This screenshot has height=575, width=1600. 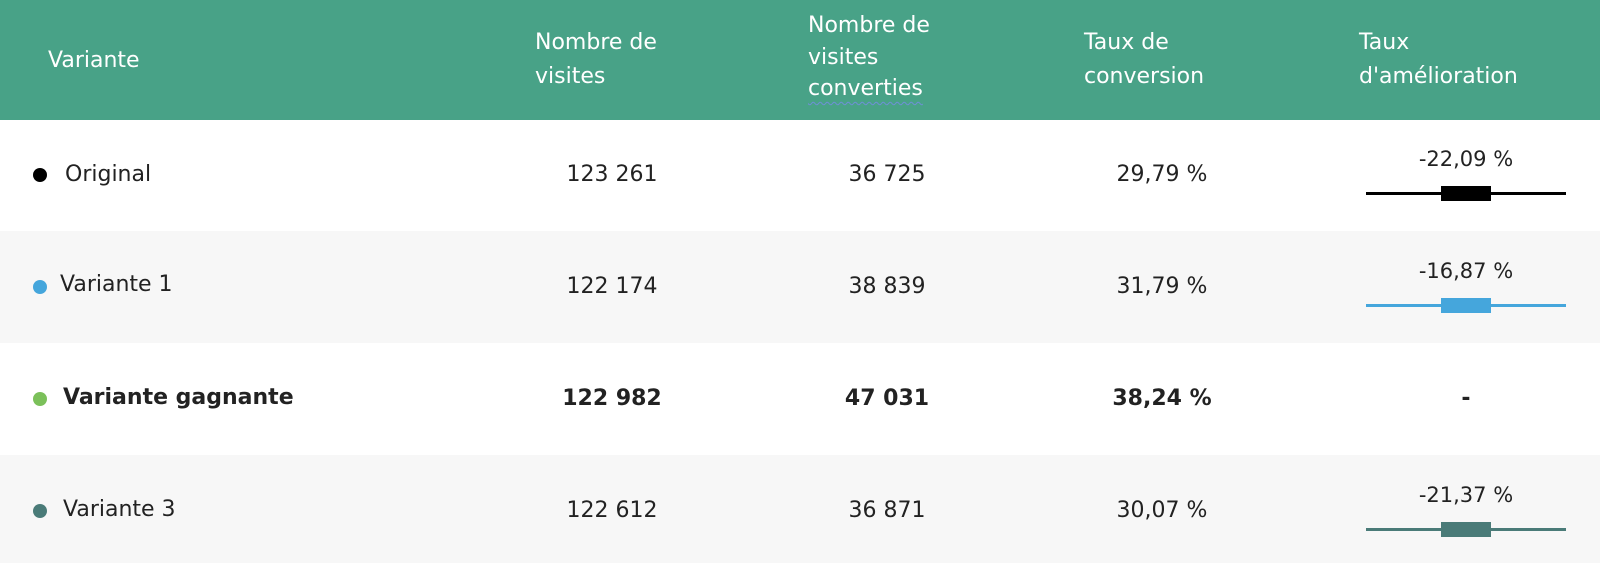 I want to click on improvement-cell: -22,09 %, so click(x=1466, y=176).